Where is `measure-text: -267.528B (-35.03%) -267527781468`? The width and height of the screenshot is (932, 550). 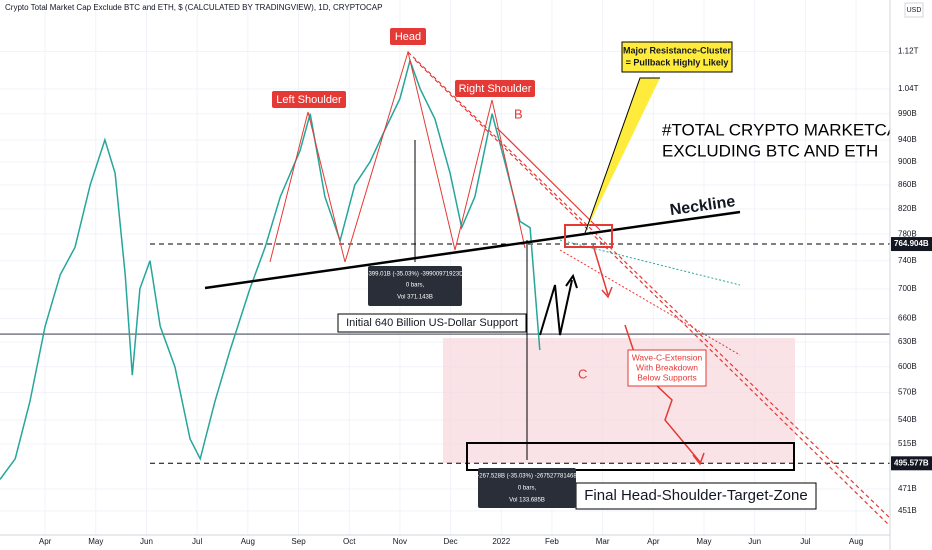 measure-text: -267.528B (-35.03%) -267527781468 is located at coordinates (527, 477).